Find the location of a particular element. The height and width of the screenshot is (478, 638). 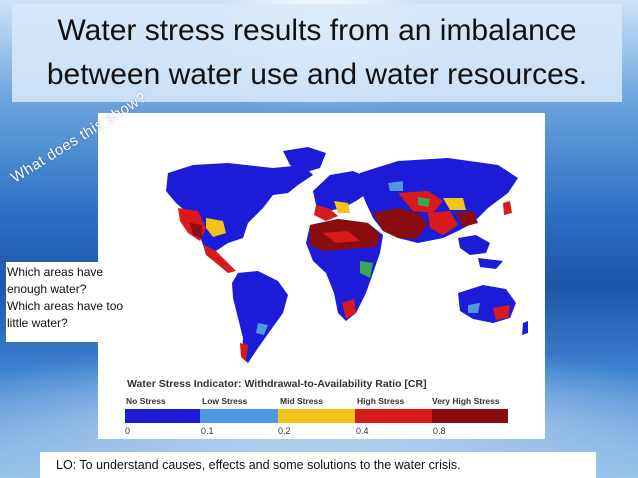

legend-tick: 0.1 is located at coordinates (207, 431).